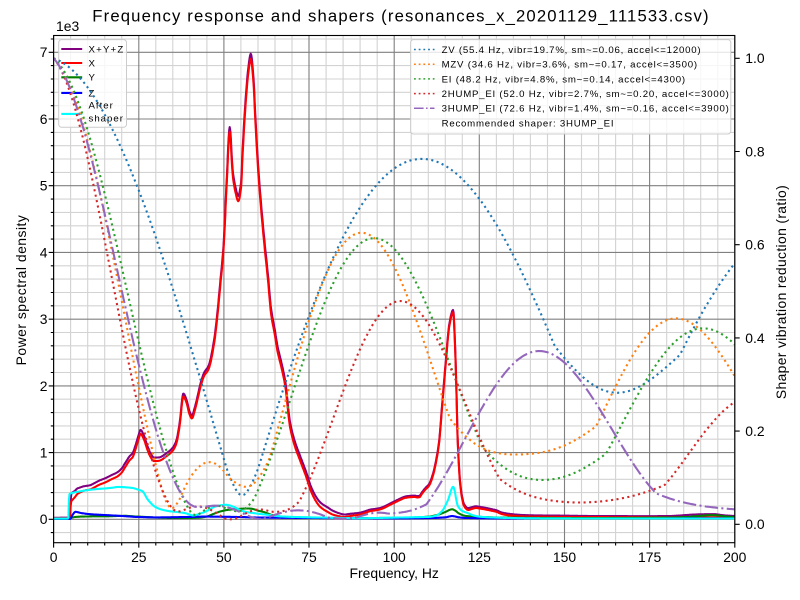 The width and height of the screenshot is (800, 600). I want to click on svg-text: 7, so click(44, 52).